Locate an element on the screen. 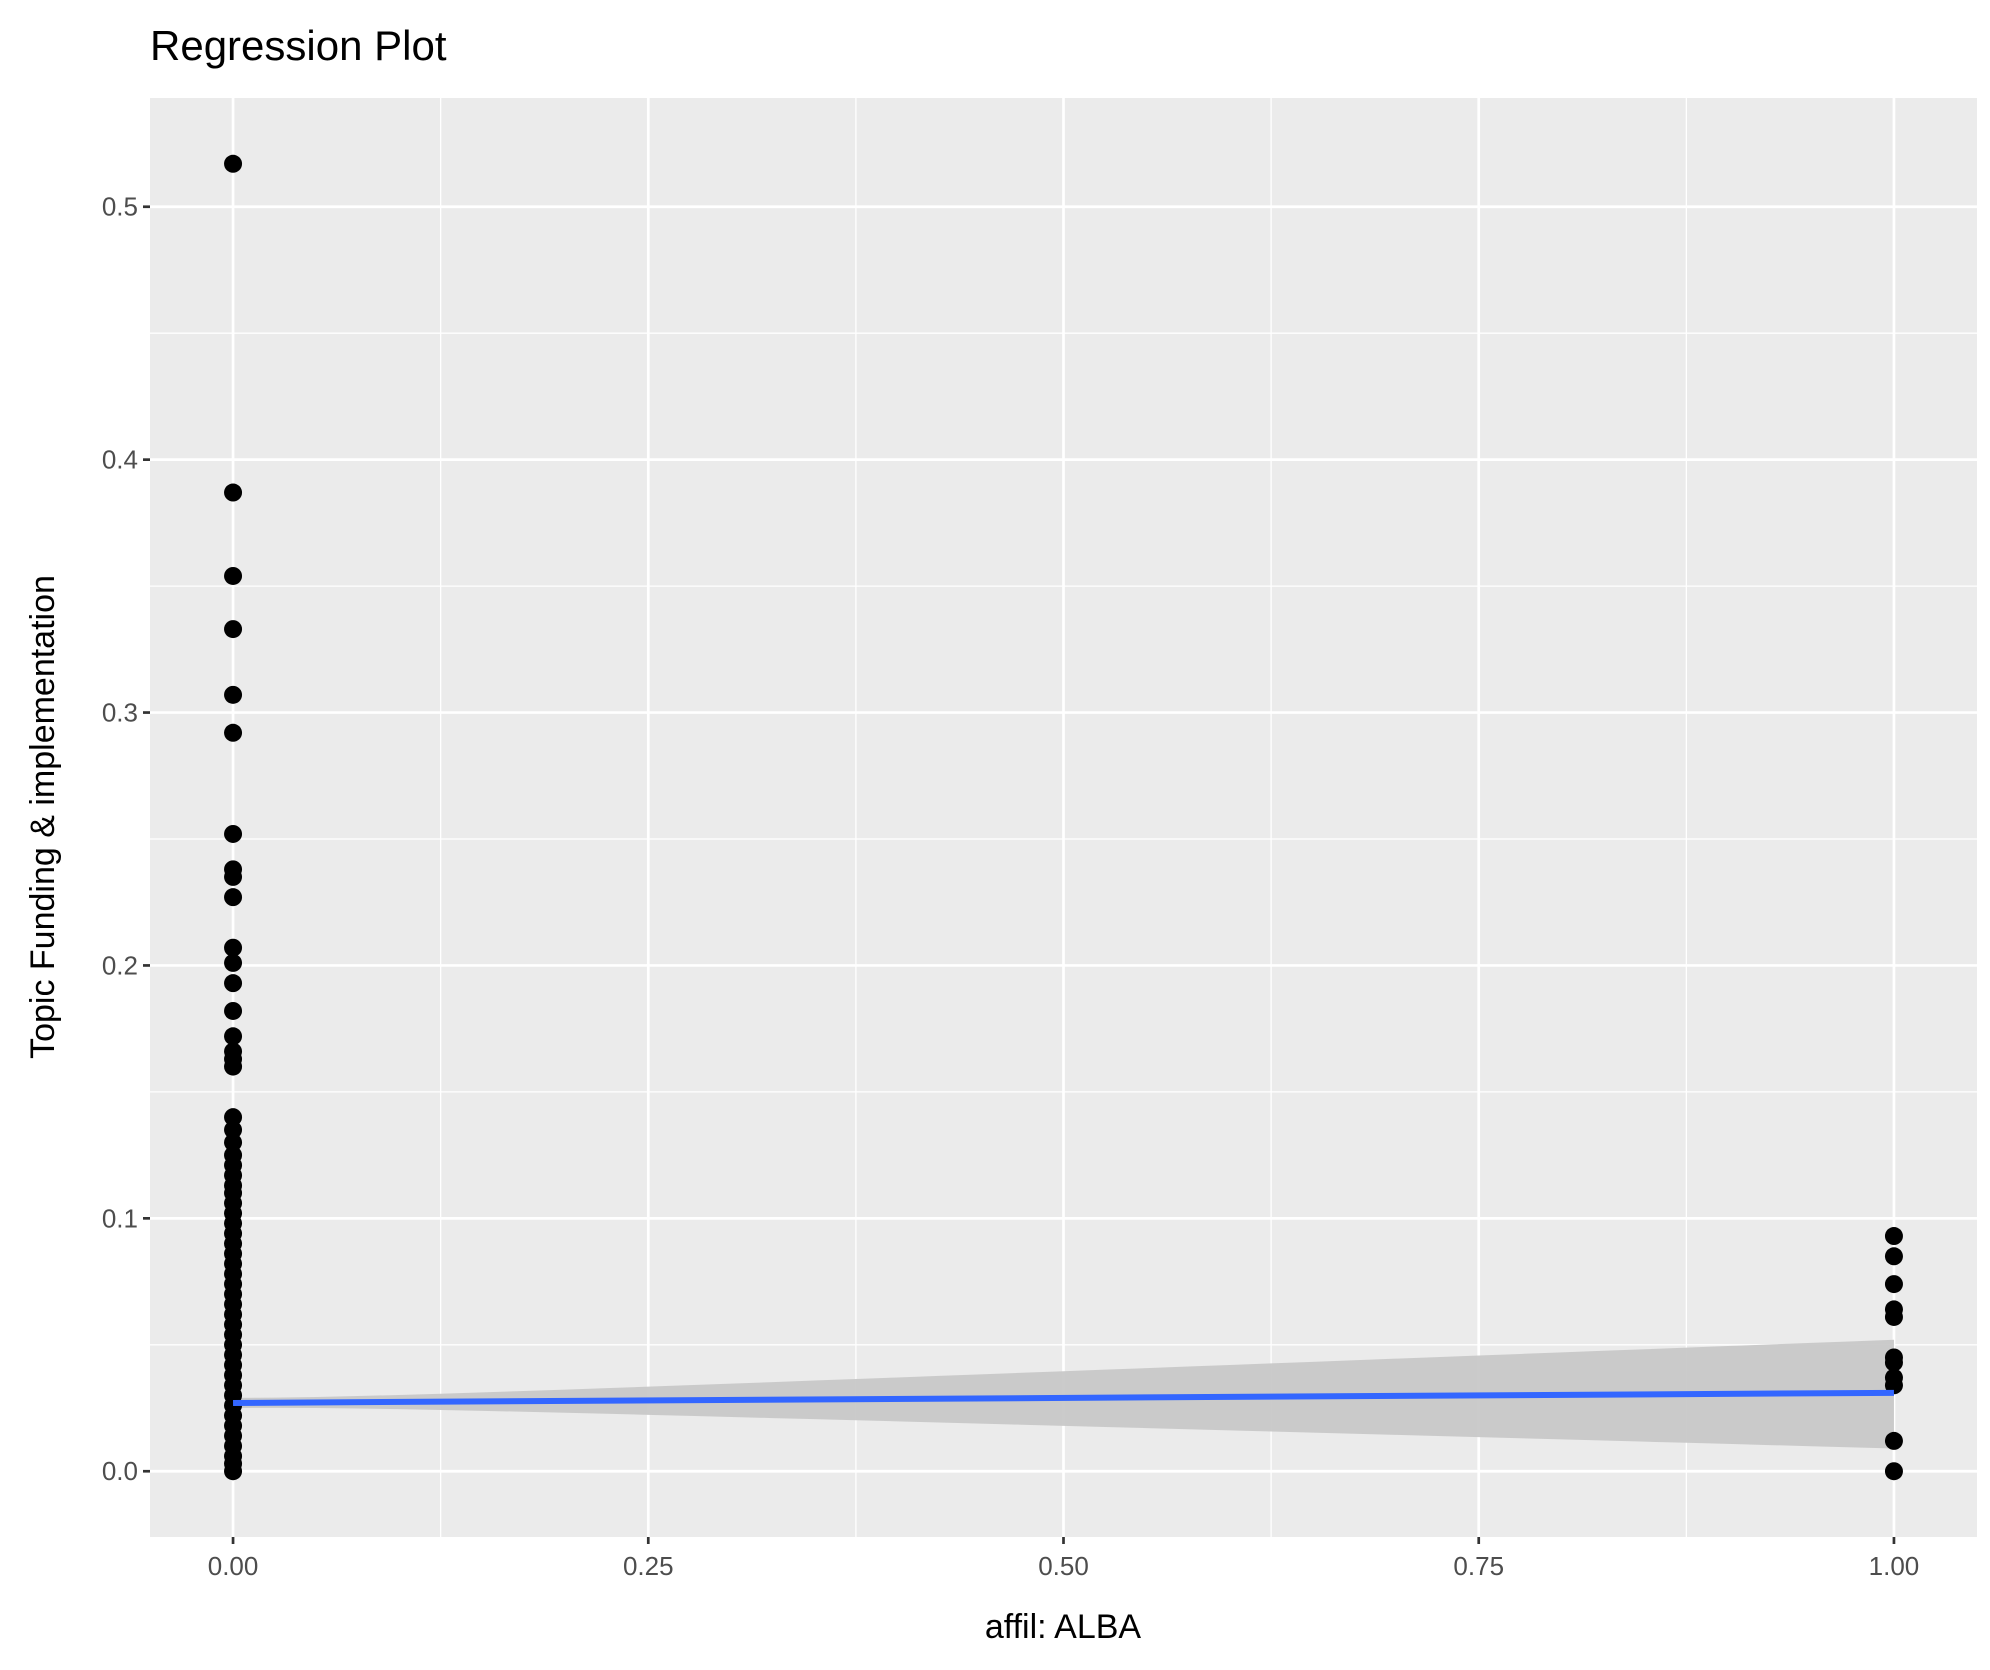 This screenshot has height=1670, width=1990. x-tick-label: 0.25 is located at coordinates (648, 1566).